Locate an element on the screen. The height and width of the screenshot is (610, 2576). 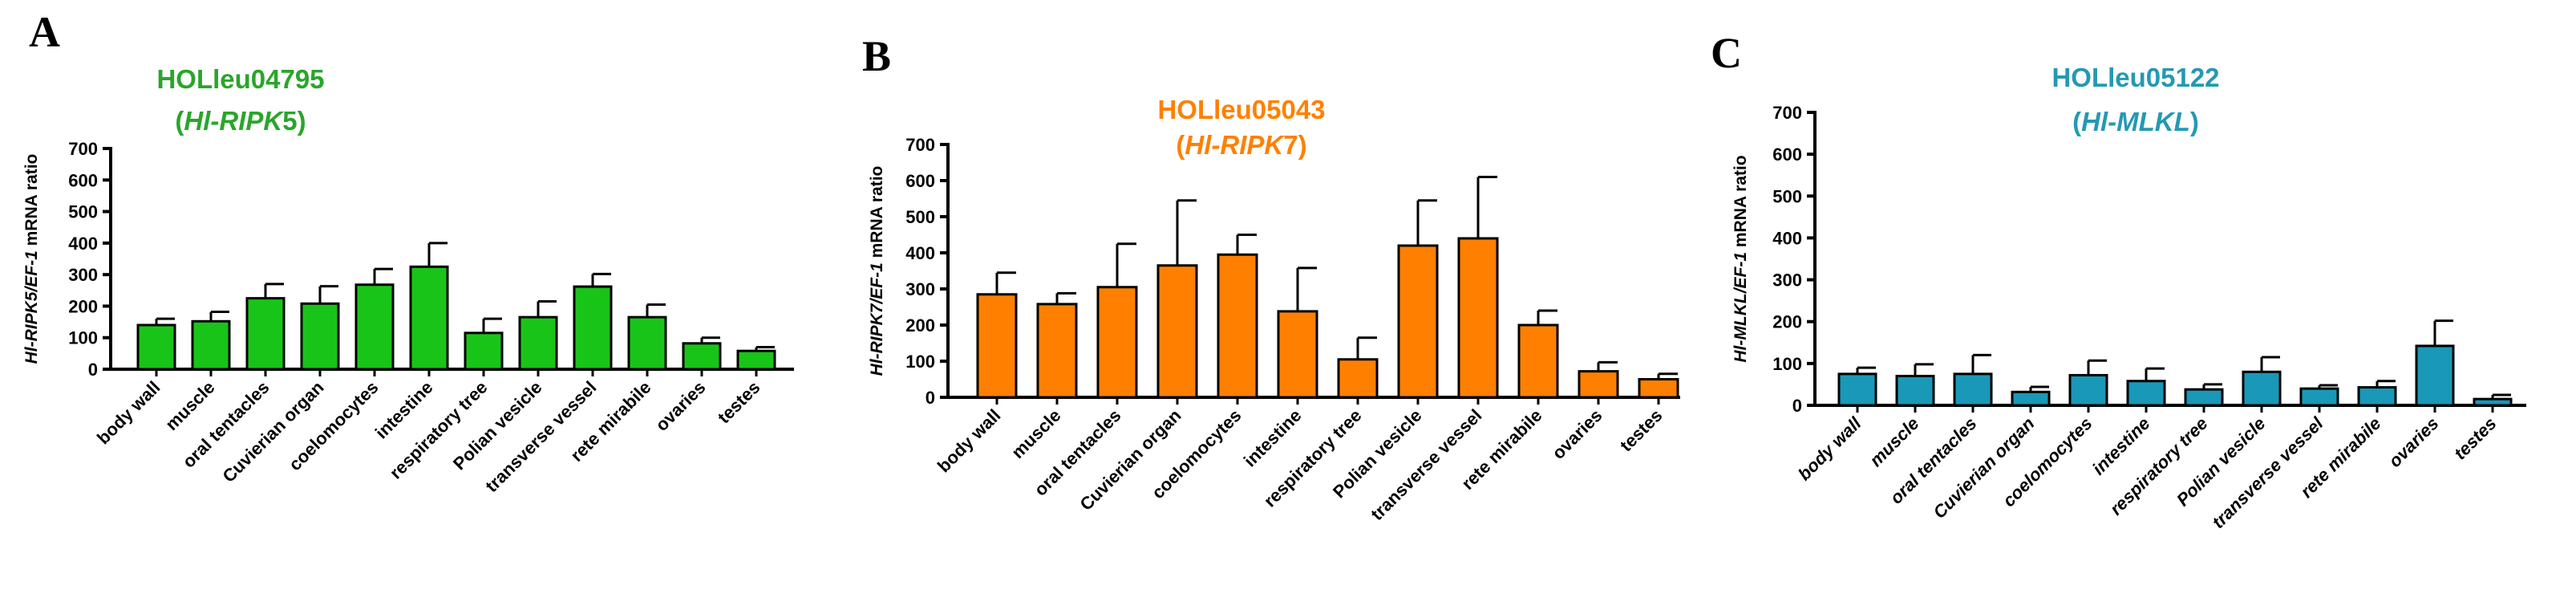
y-axis-label: Hl-RIPK7/EF-1 mRNA ratio is located at coordinates (877, 271).